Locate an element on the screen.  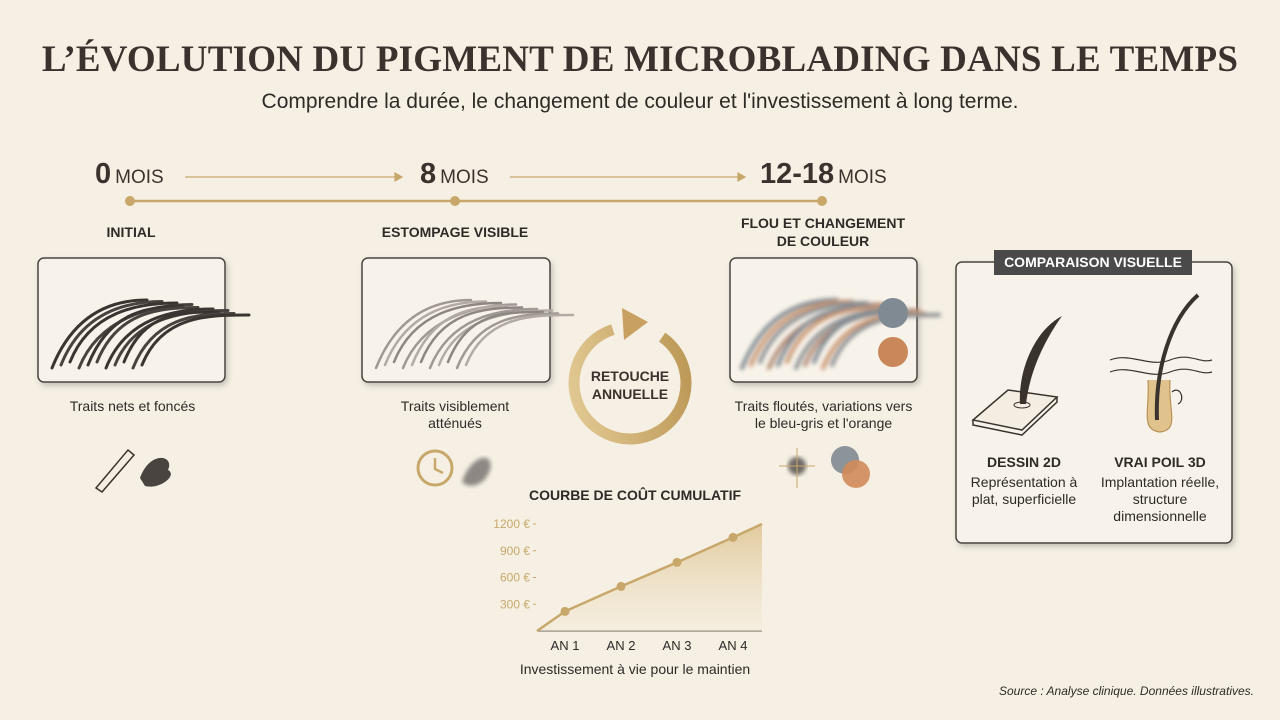
cost-line is located at coordinates (649, 574).